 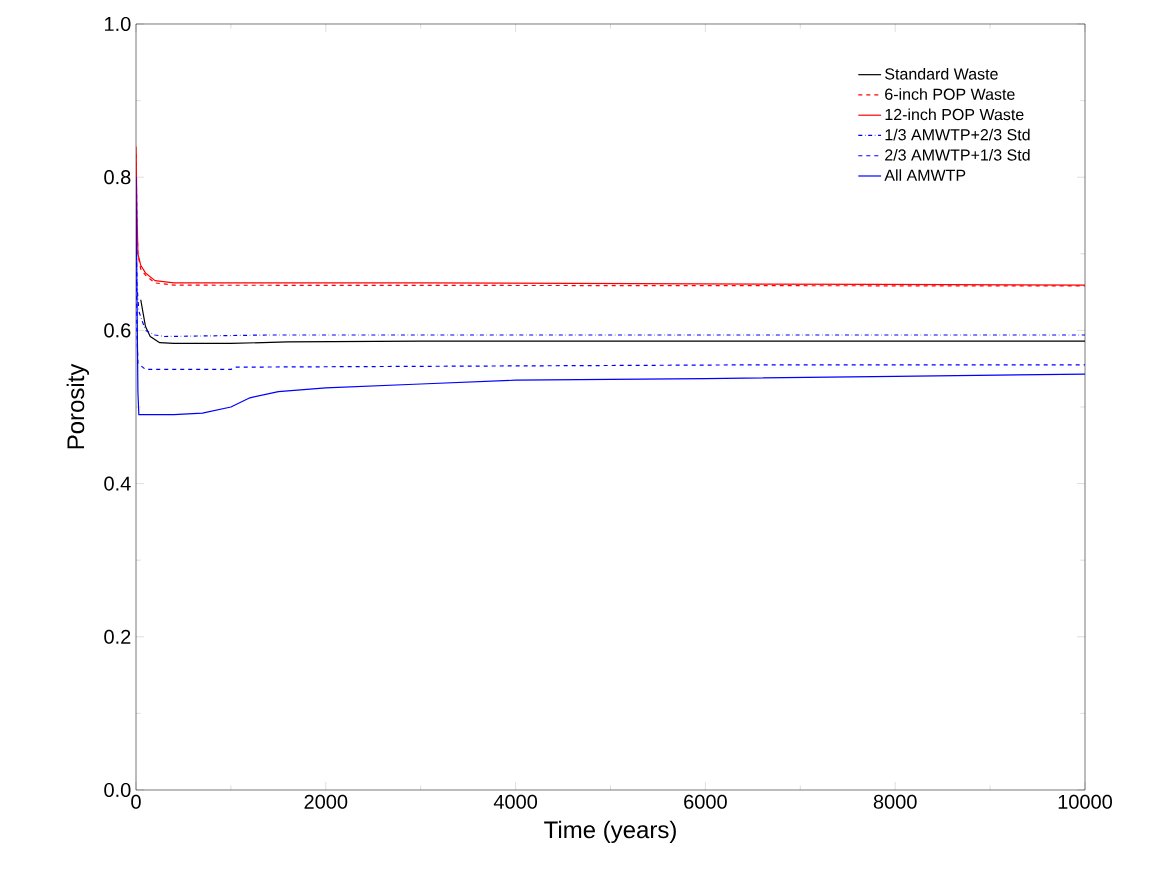 What do you see at coordinates (954, 114) in the screenshot?
I see `legend-label: 12-inch POP Waste` at bounding box center [954, 114].